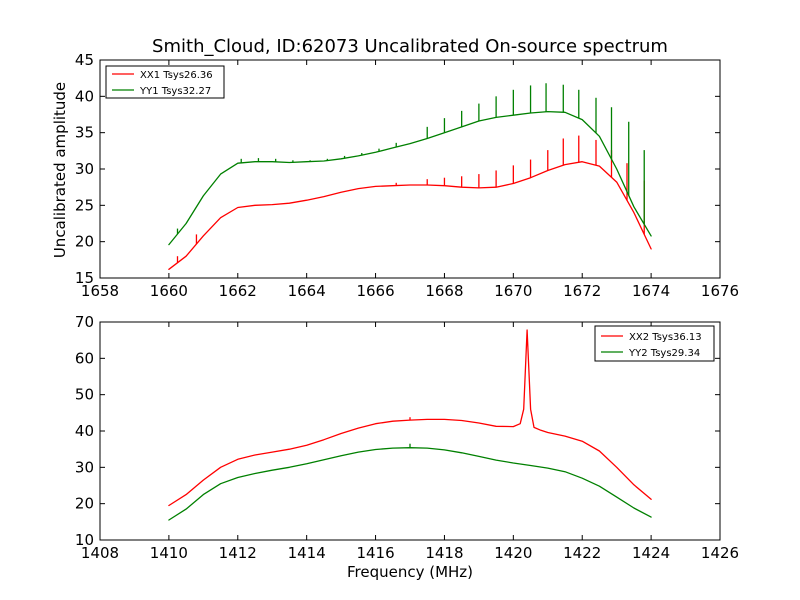 Image resolution: width=800 pixels, height=600 pixels. What do you see at coordinates (410, 215) in the screenshot?
I see `series-line-xx1` at bounding box center [410, 215].